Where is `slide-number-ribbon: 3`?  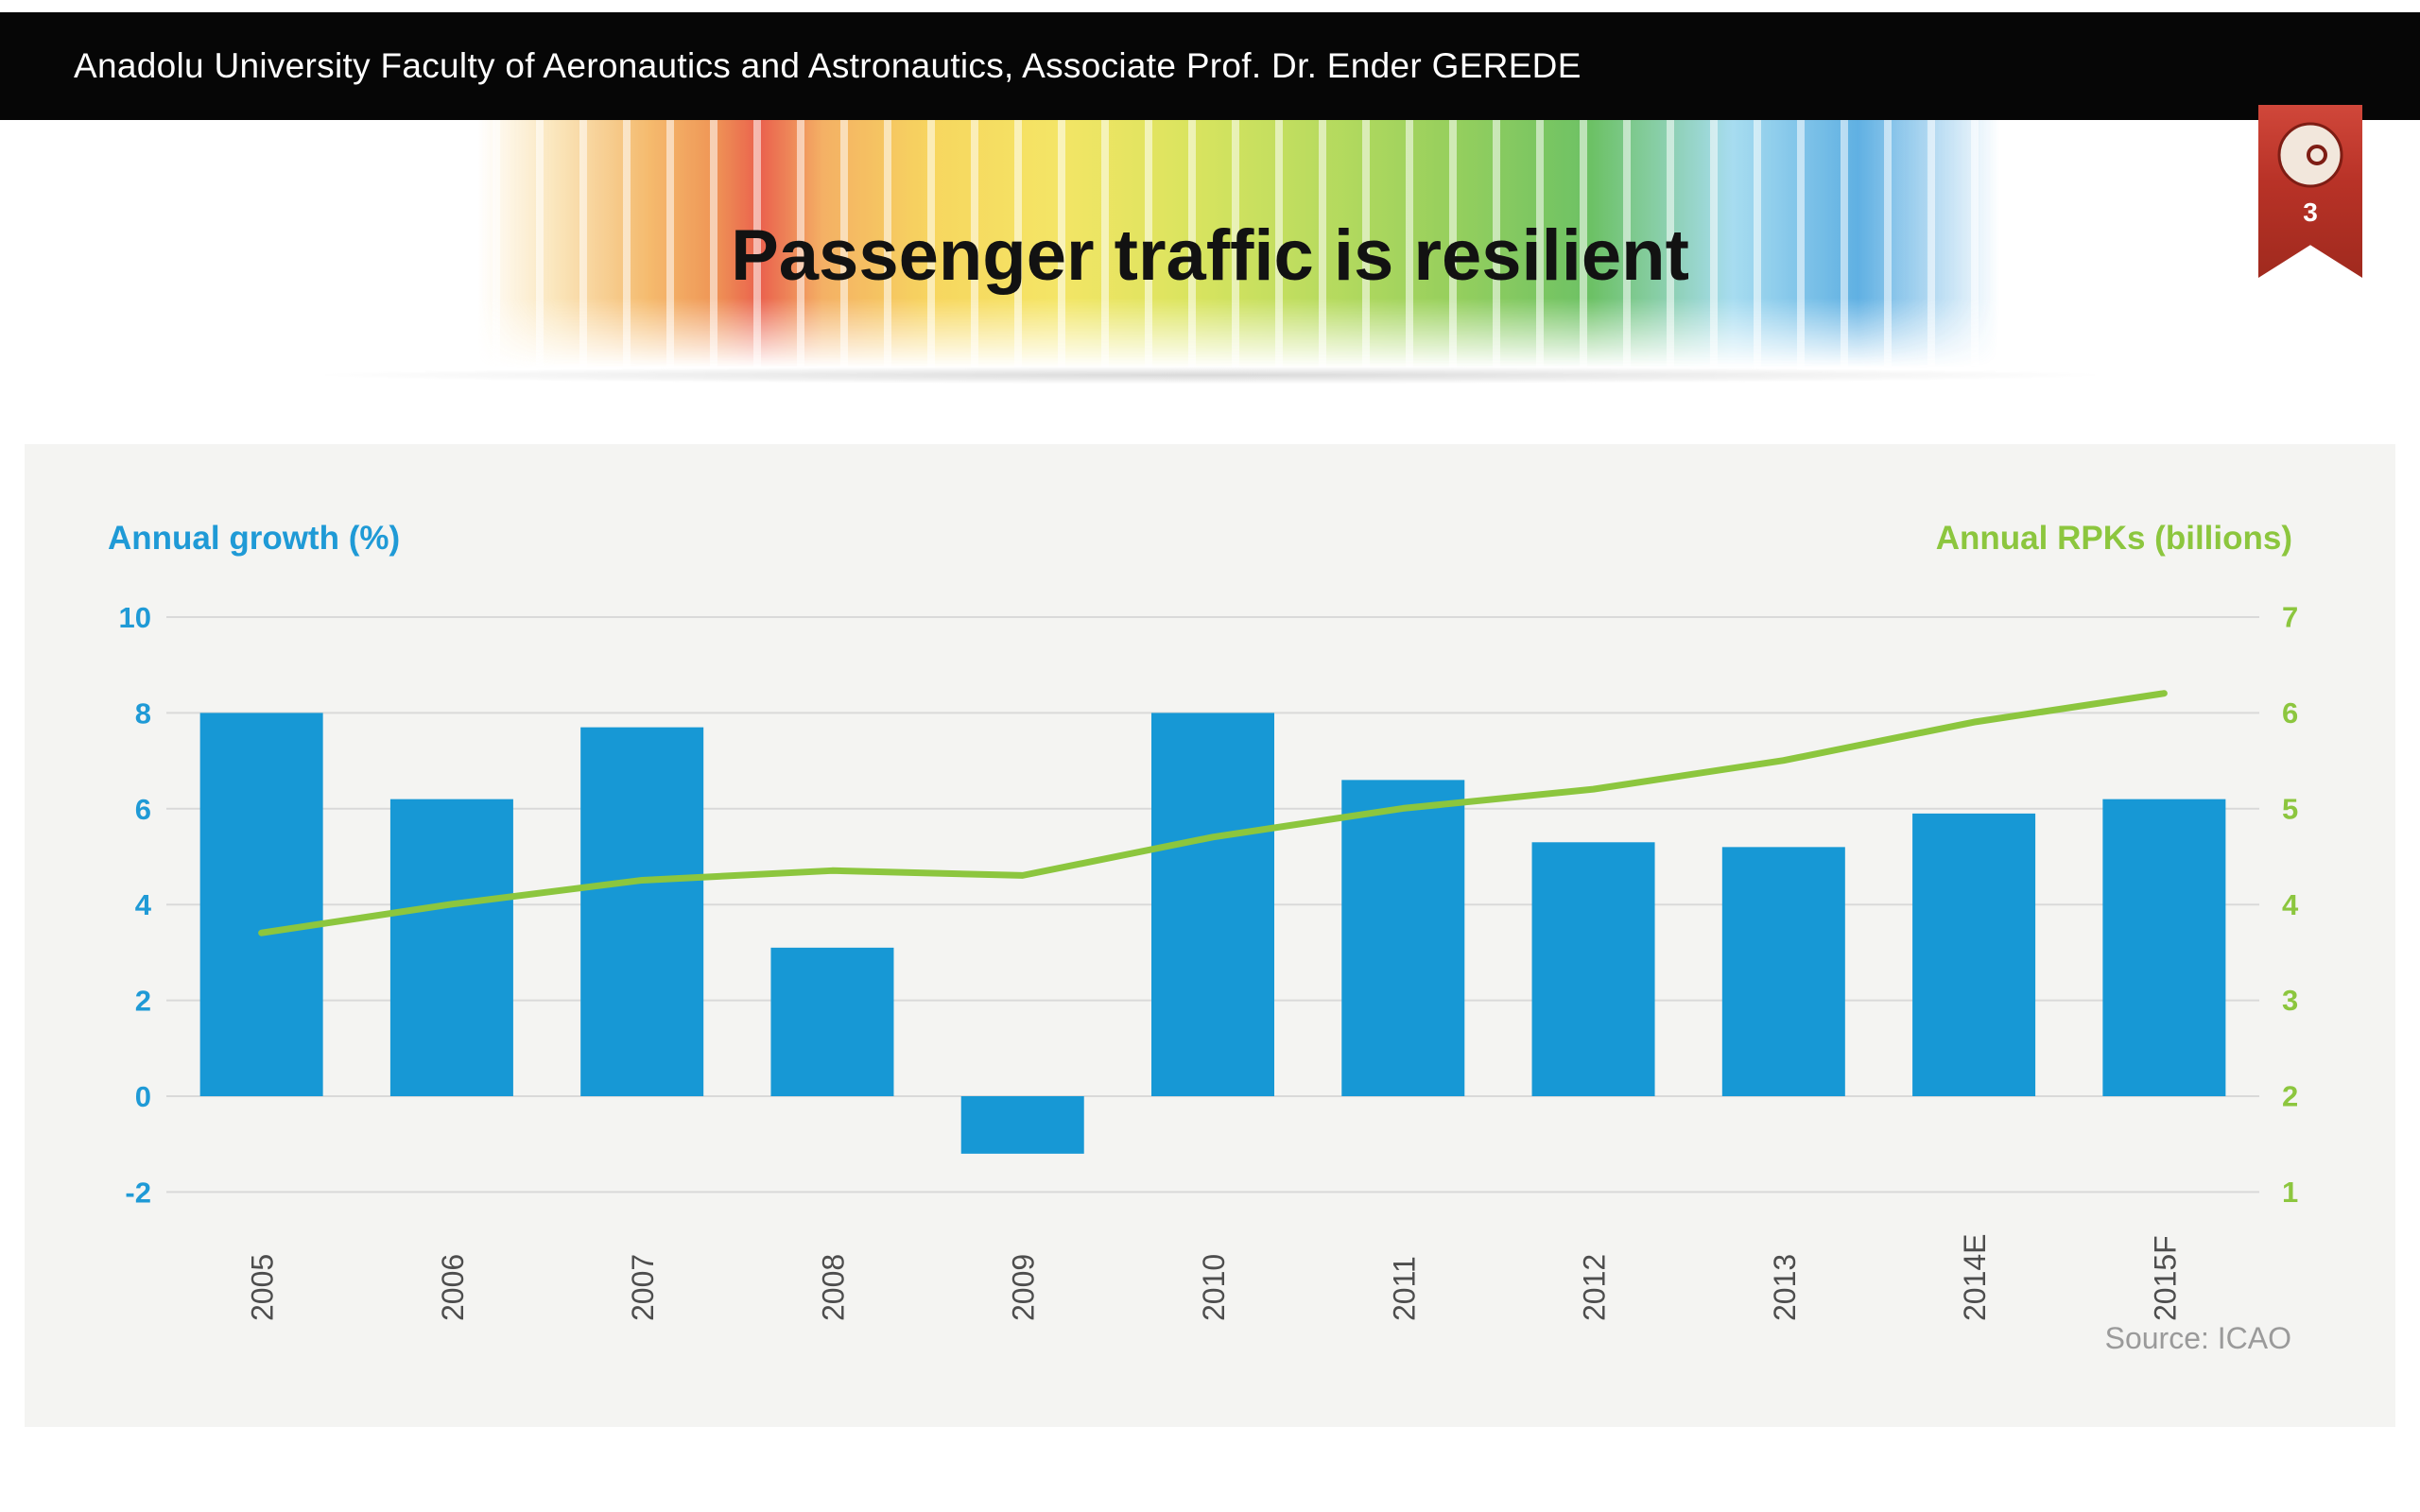
slide-number-ribbon: 3 is located at coordinates (2310, 191).